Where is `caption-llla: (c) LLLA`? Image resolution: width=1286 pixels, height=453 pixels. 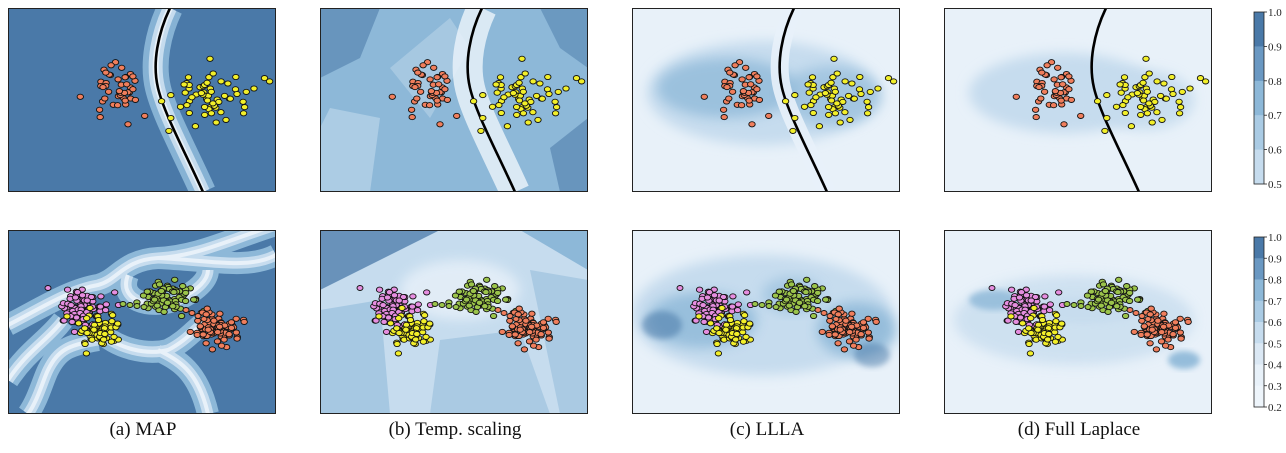 caption-llla: (c) LLLA is located at coordinates (767, 429).